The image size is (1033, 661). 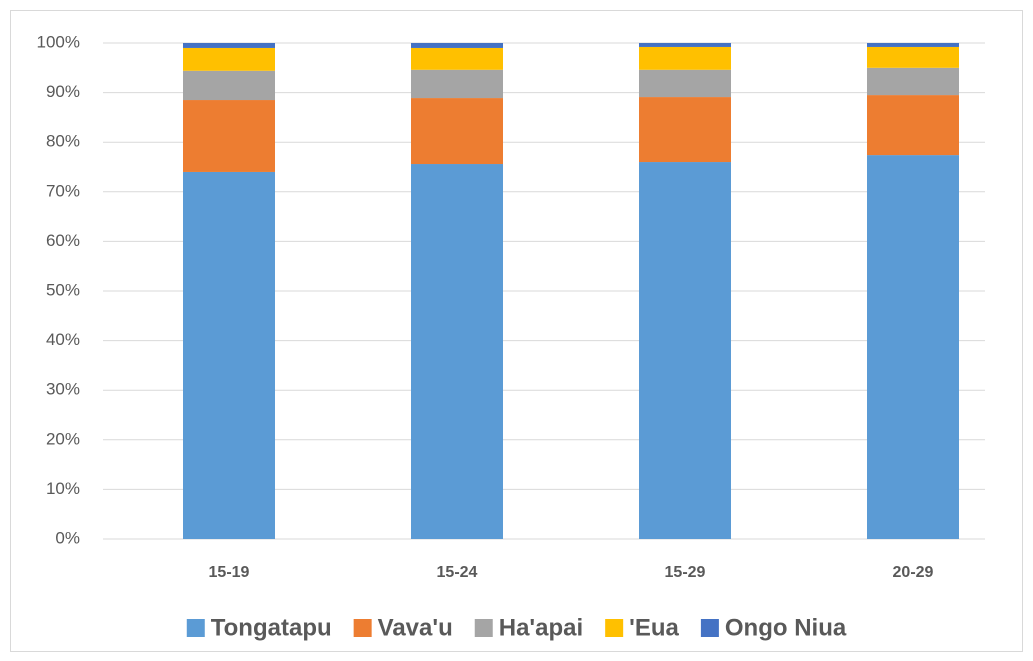 I want to click on y-tick-label: 10%, so click(x=63, y=488).